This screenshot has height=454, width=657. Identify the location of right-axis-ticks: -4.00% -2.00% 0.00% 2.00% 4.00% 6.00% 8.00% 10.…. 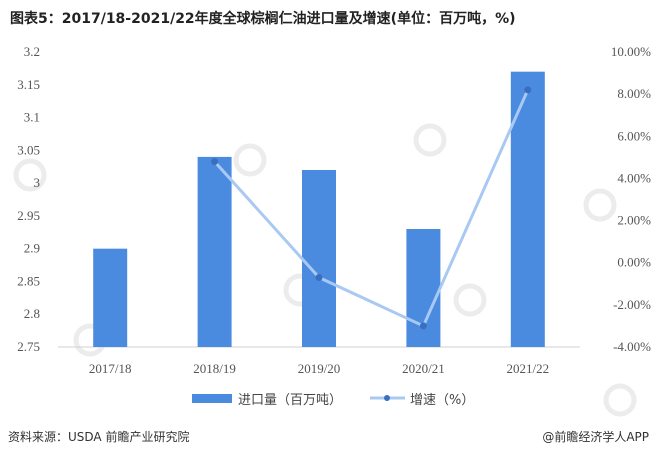
(631, 199).